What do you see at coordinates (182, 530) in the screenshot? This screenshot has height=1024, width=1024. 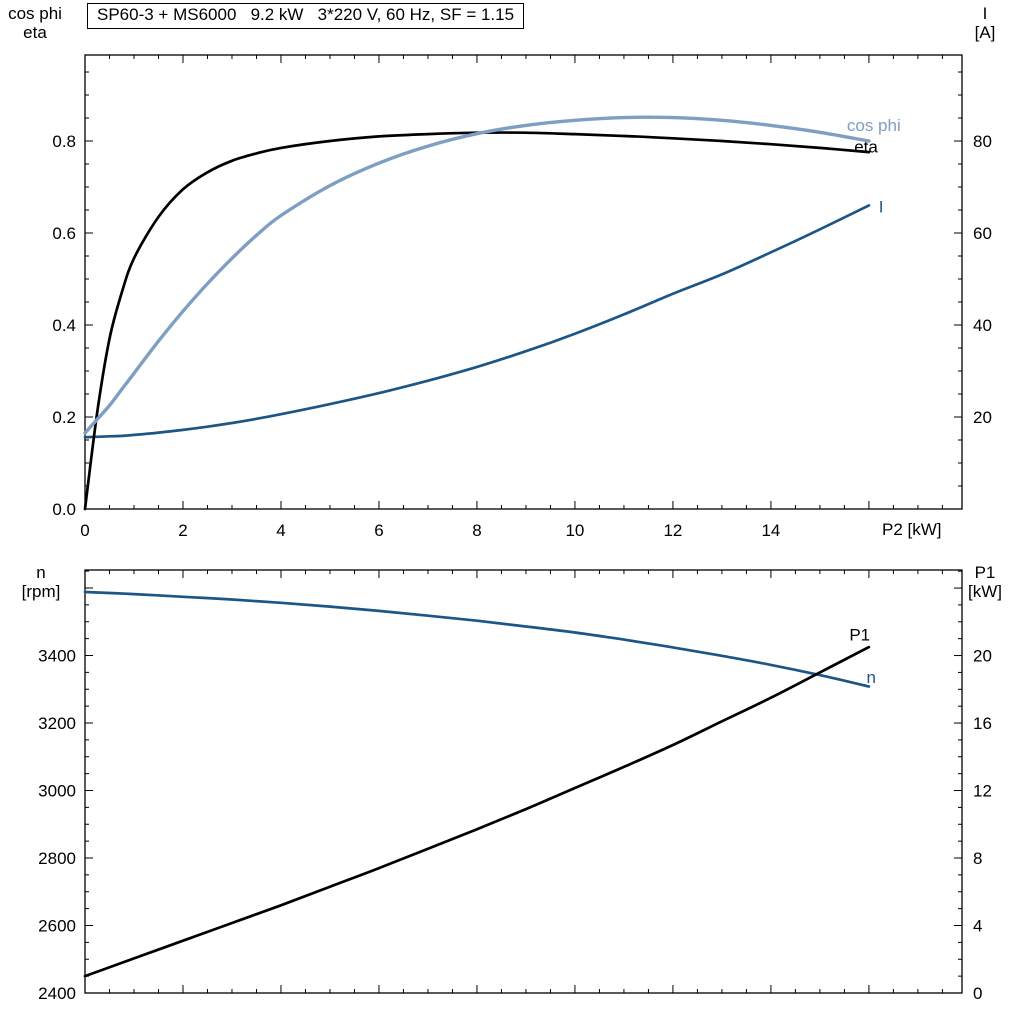 I see `x-tick-label: 2` at bounding box center [182, 530].